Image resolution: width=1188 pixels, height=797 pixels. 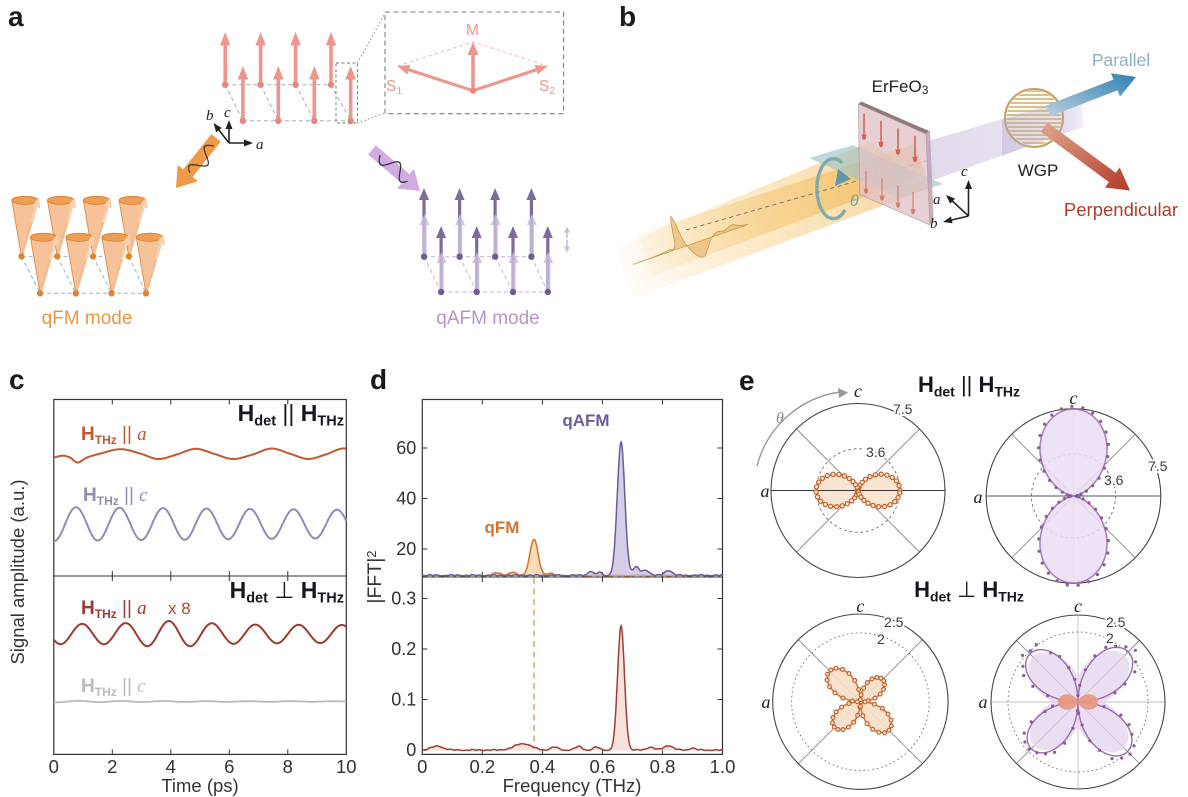 What do you see at coordinates (406, 448) in the screenshot?
I see `svg-text: 60` at bounding box center [406, 448].